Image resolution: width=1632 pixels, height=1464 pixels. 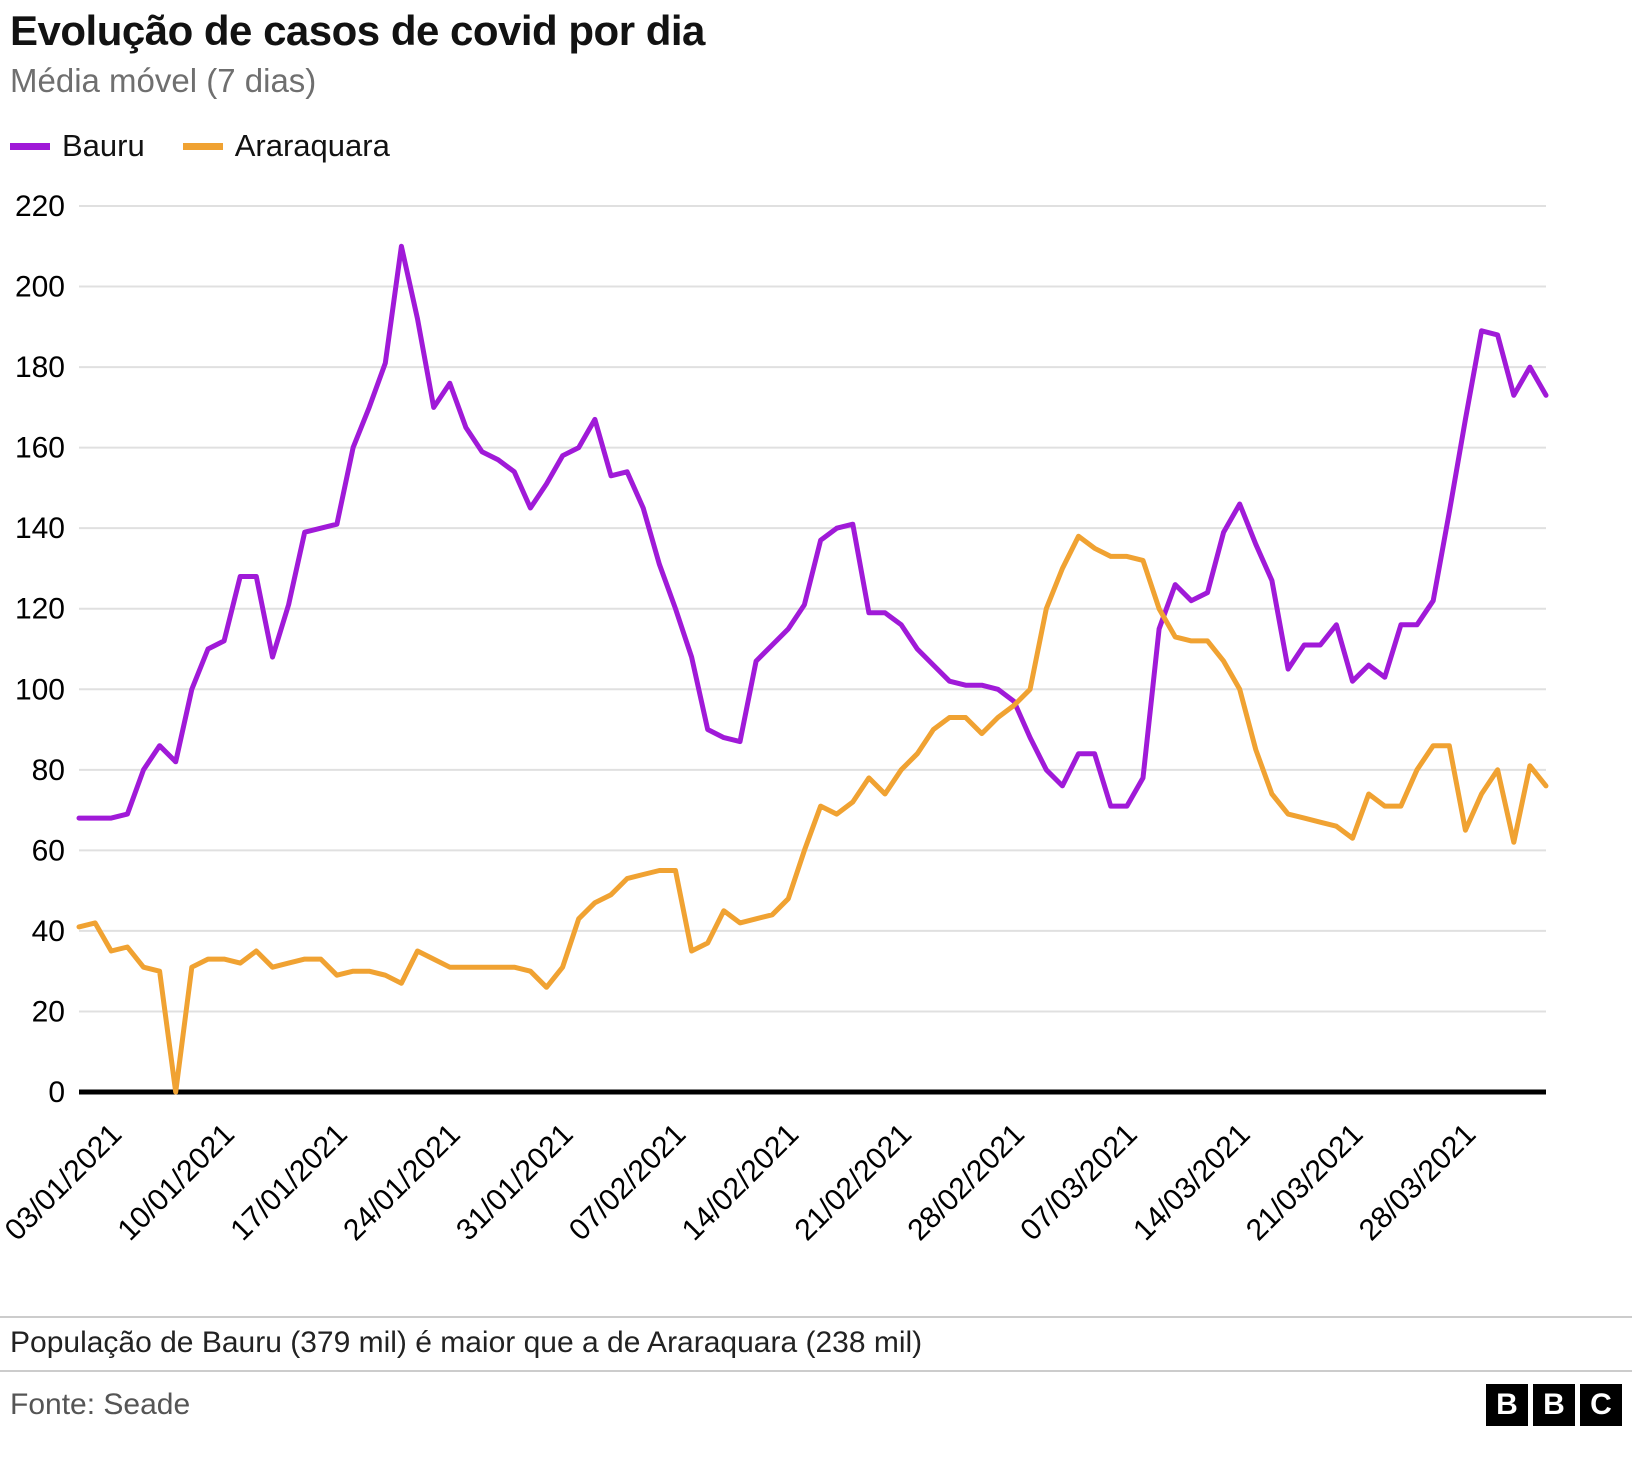 I want to click on y-tick-label: 0, so click(x=56, y=1092).